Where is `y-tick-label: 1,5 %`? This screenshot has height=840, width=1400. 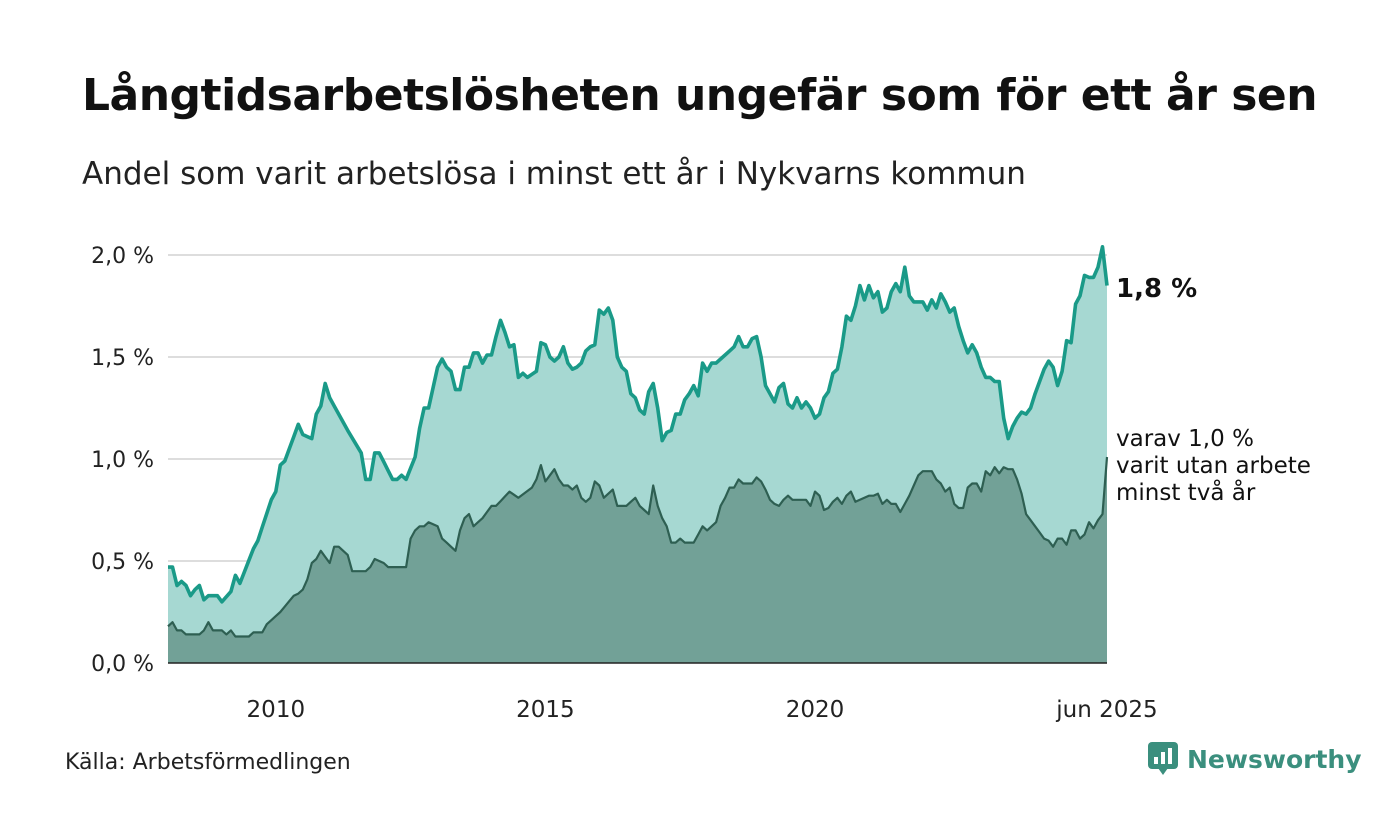 y-tick-label: 1,5 % is located at coordinates (122, 358).